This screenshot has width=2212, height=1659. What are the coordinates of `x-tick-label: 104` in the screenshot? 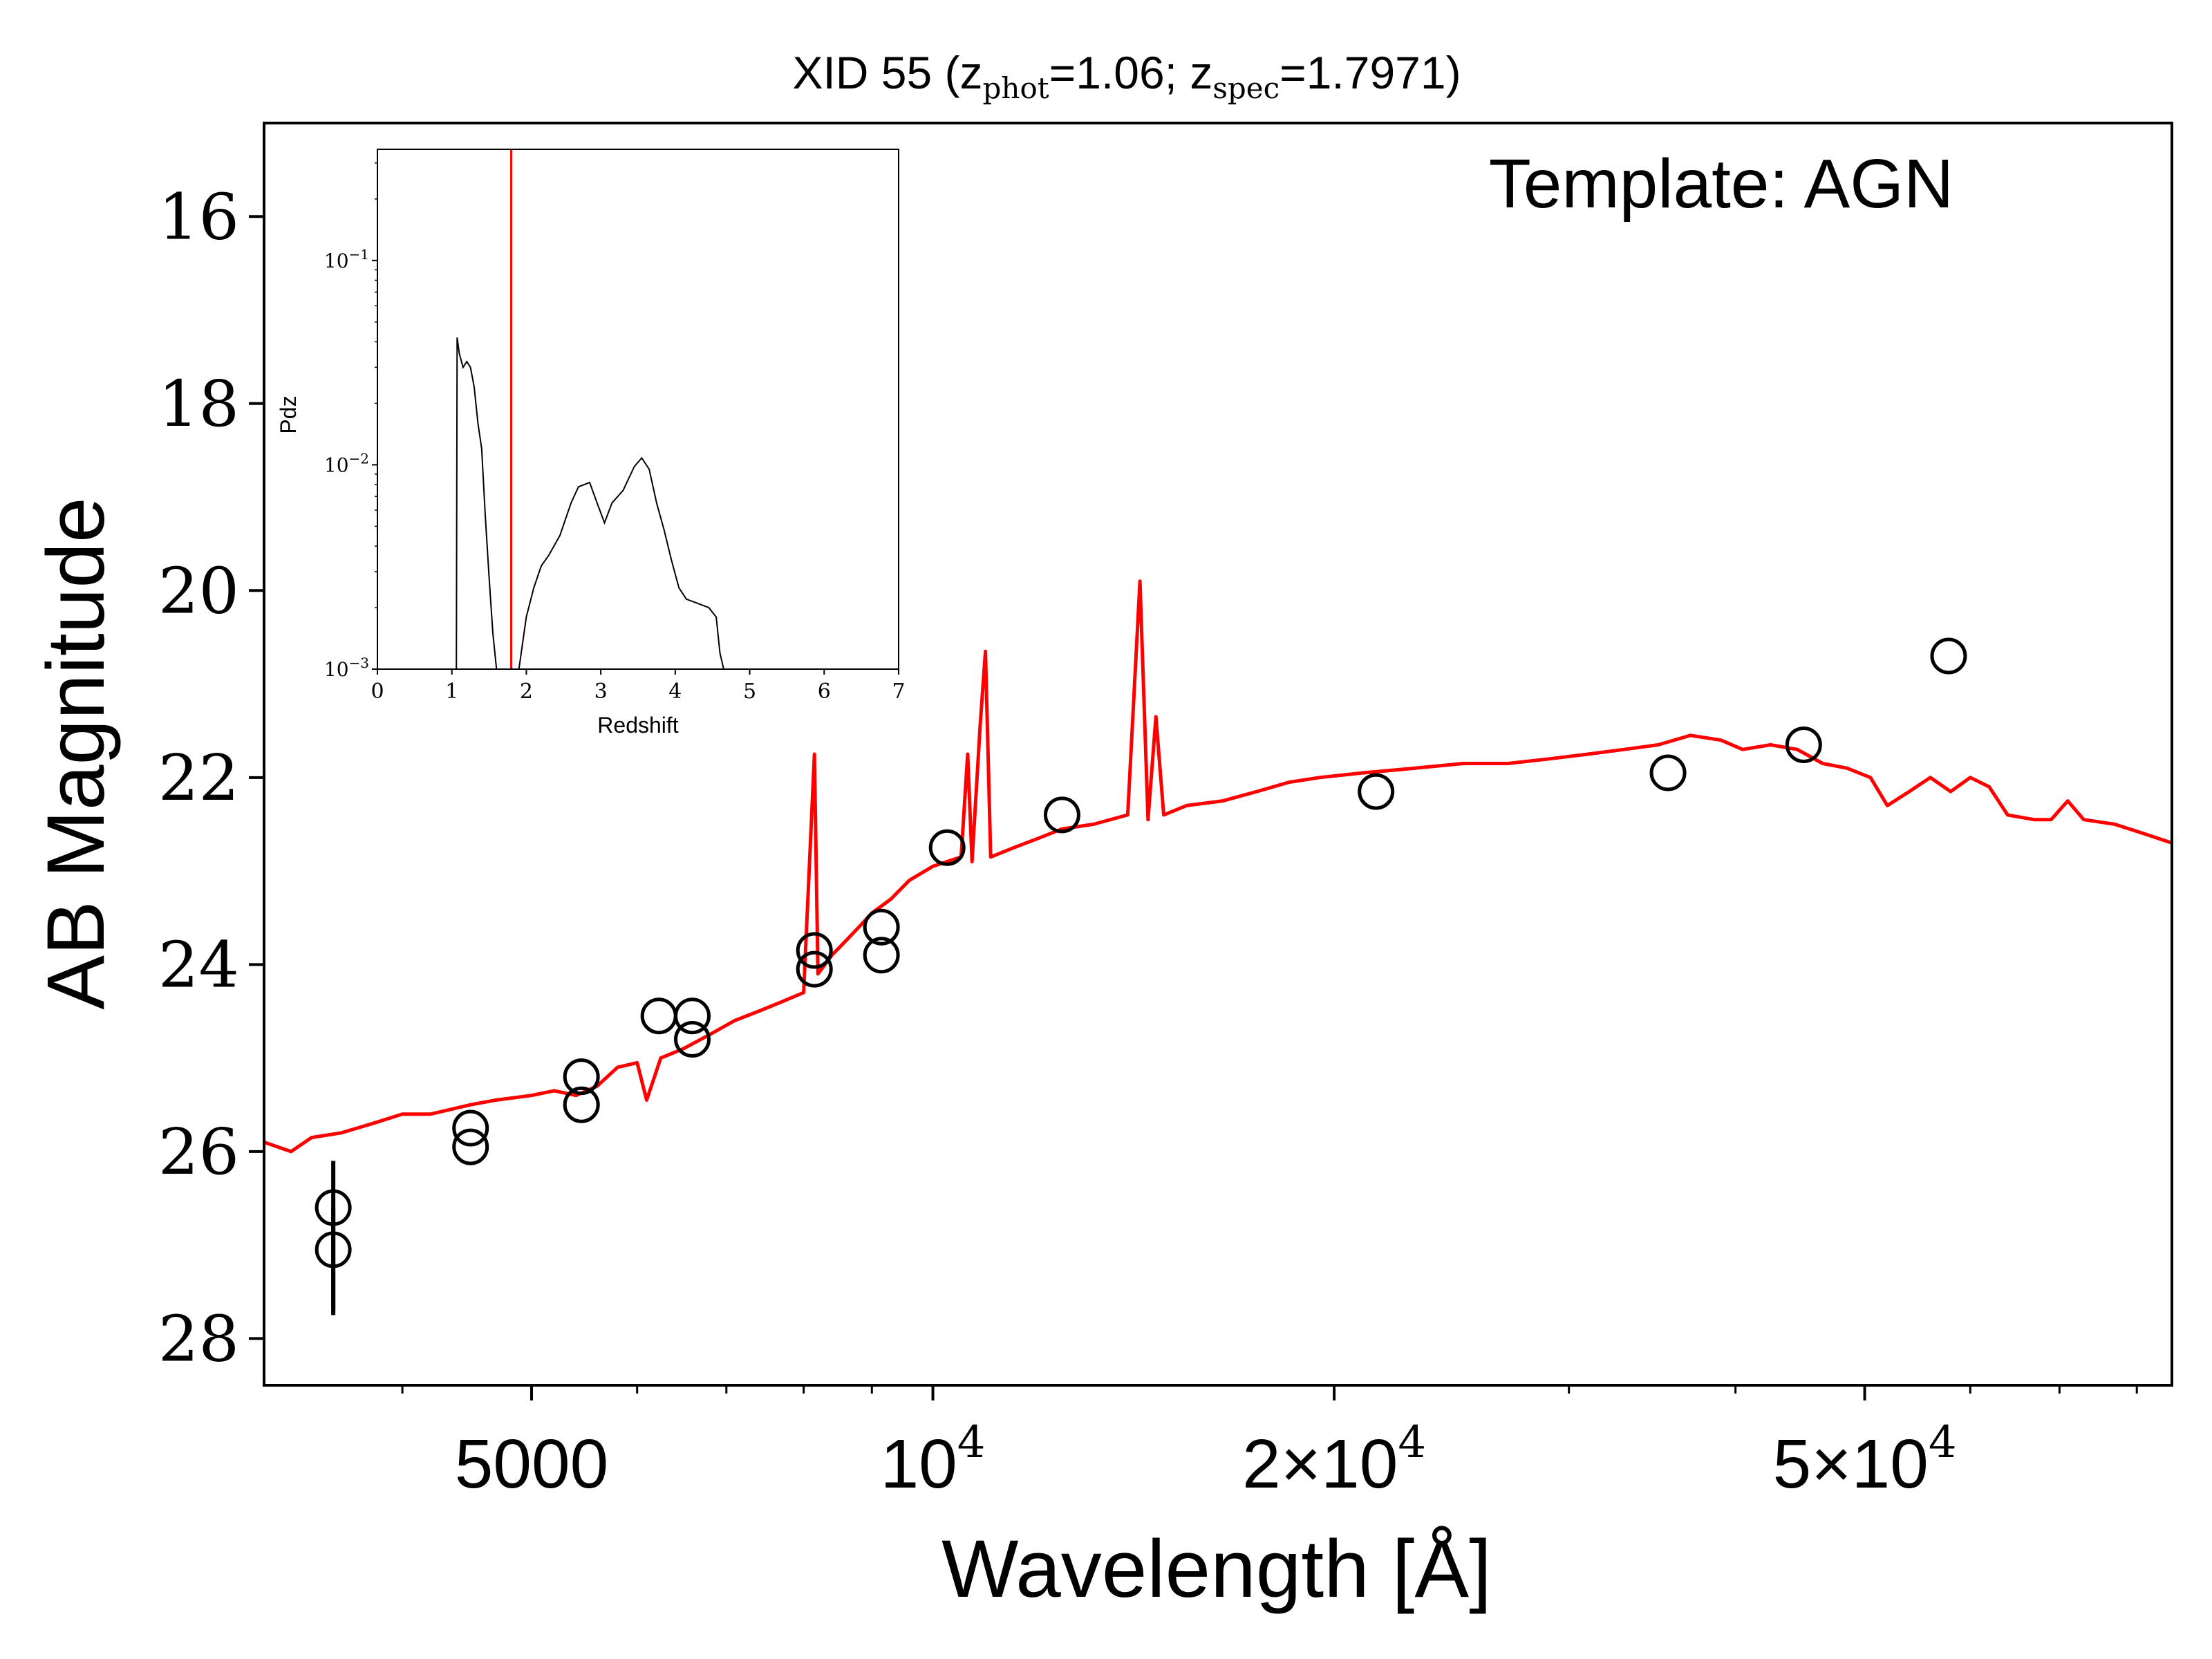 It's located at (934, 1460).